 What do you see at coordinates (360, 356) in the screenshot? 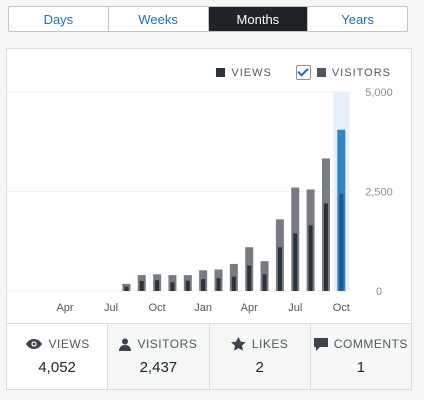
I see `stat-comments: COMMENTS 1` at bounding box center [360, 356].